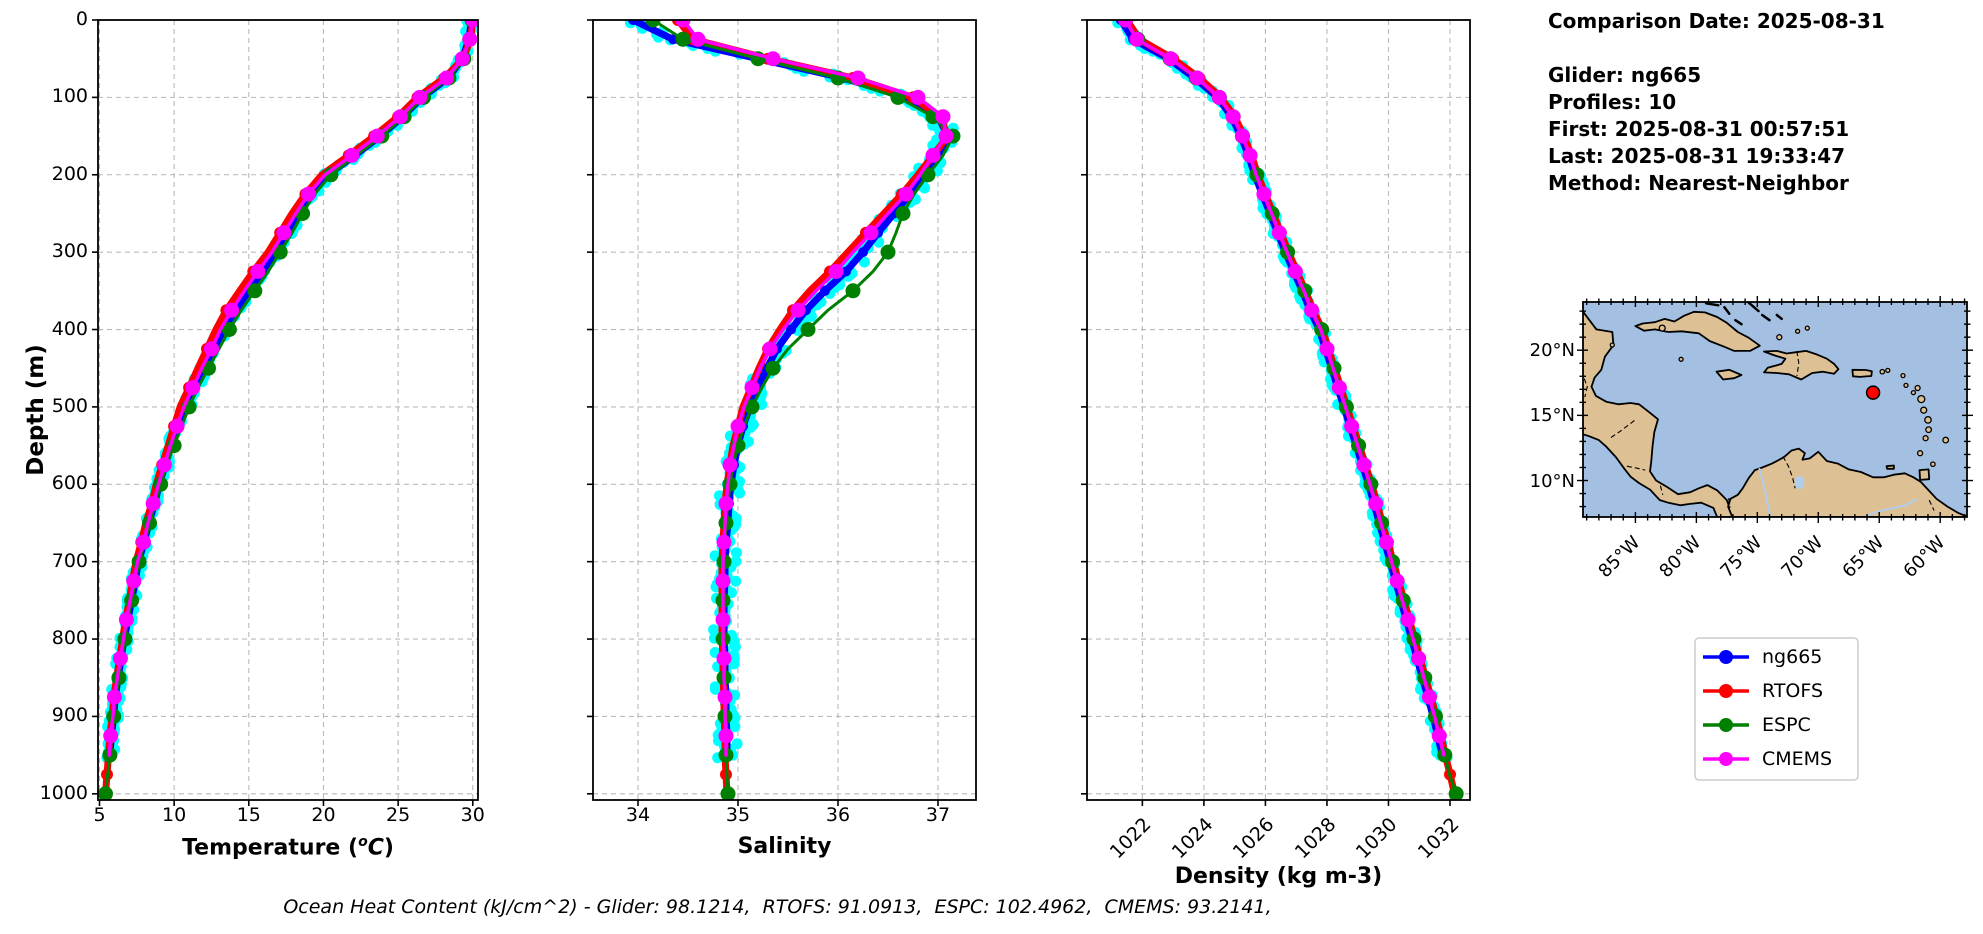 This screenshot has height=934, width=1983. Describe the element at coordinates (938, 815) in the screenshot. I see `x-tick-label-salinity: 37` at that location.